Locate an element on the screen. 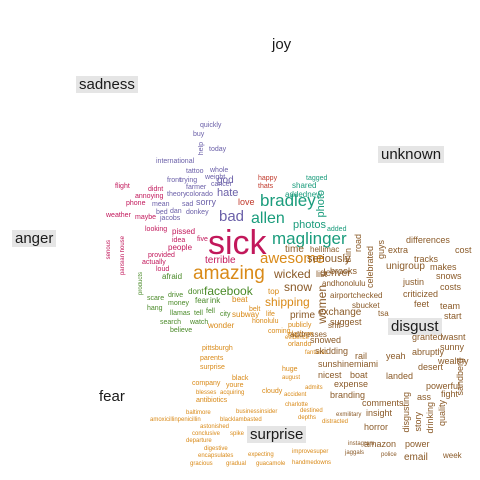 This screenshot has width=480, height=480. word: added is located at coordinates (337, 229).